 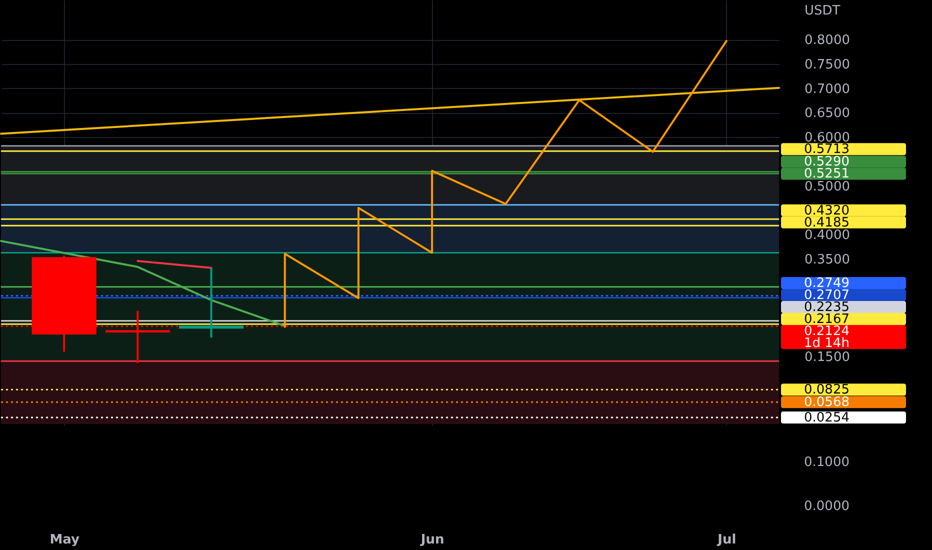 I want to click on y-tick-label: 0.1500, so click(x=827, y=358).